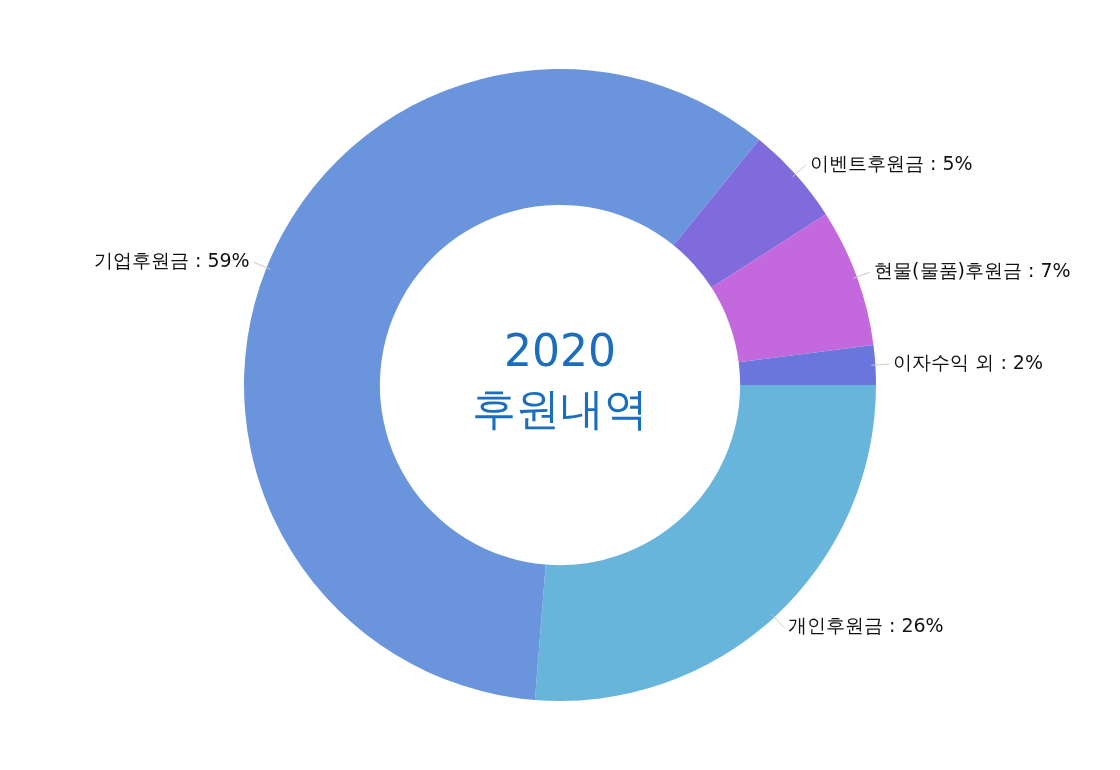  I want to click on slice-label: 이벤트후원금 : 5%, so click(891, 162).